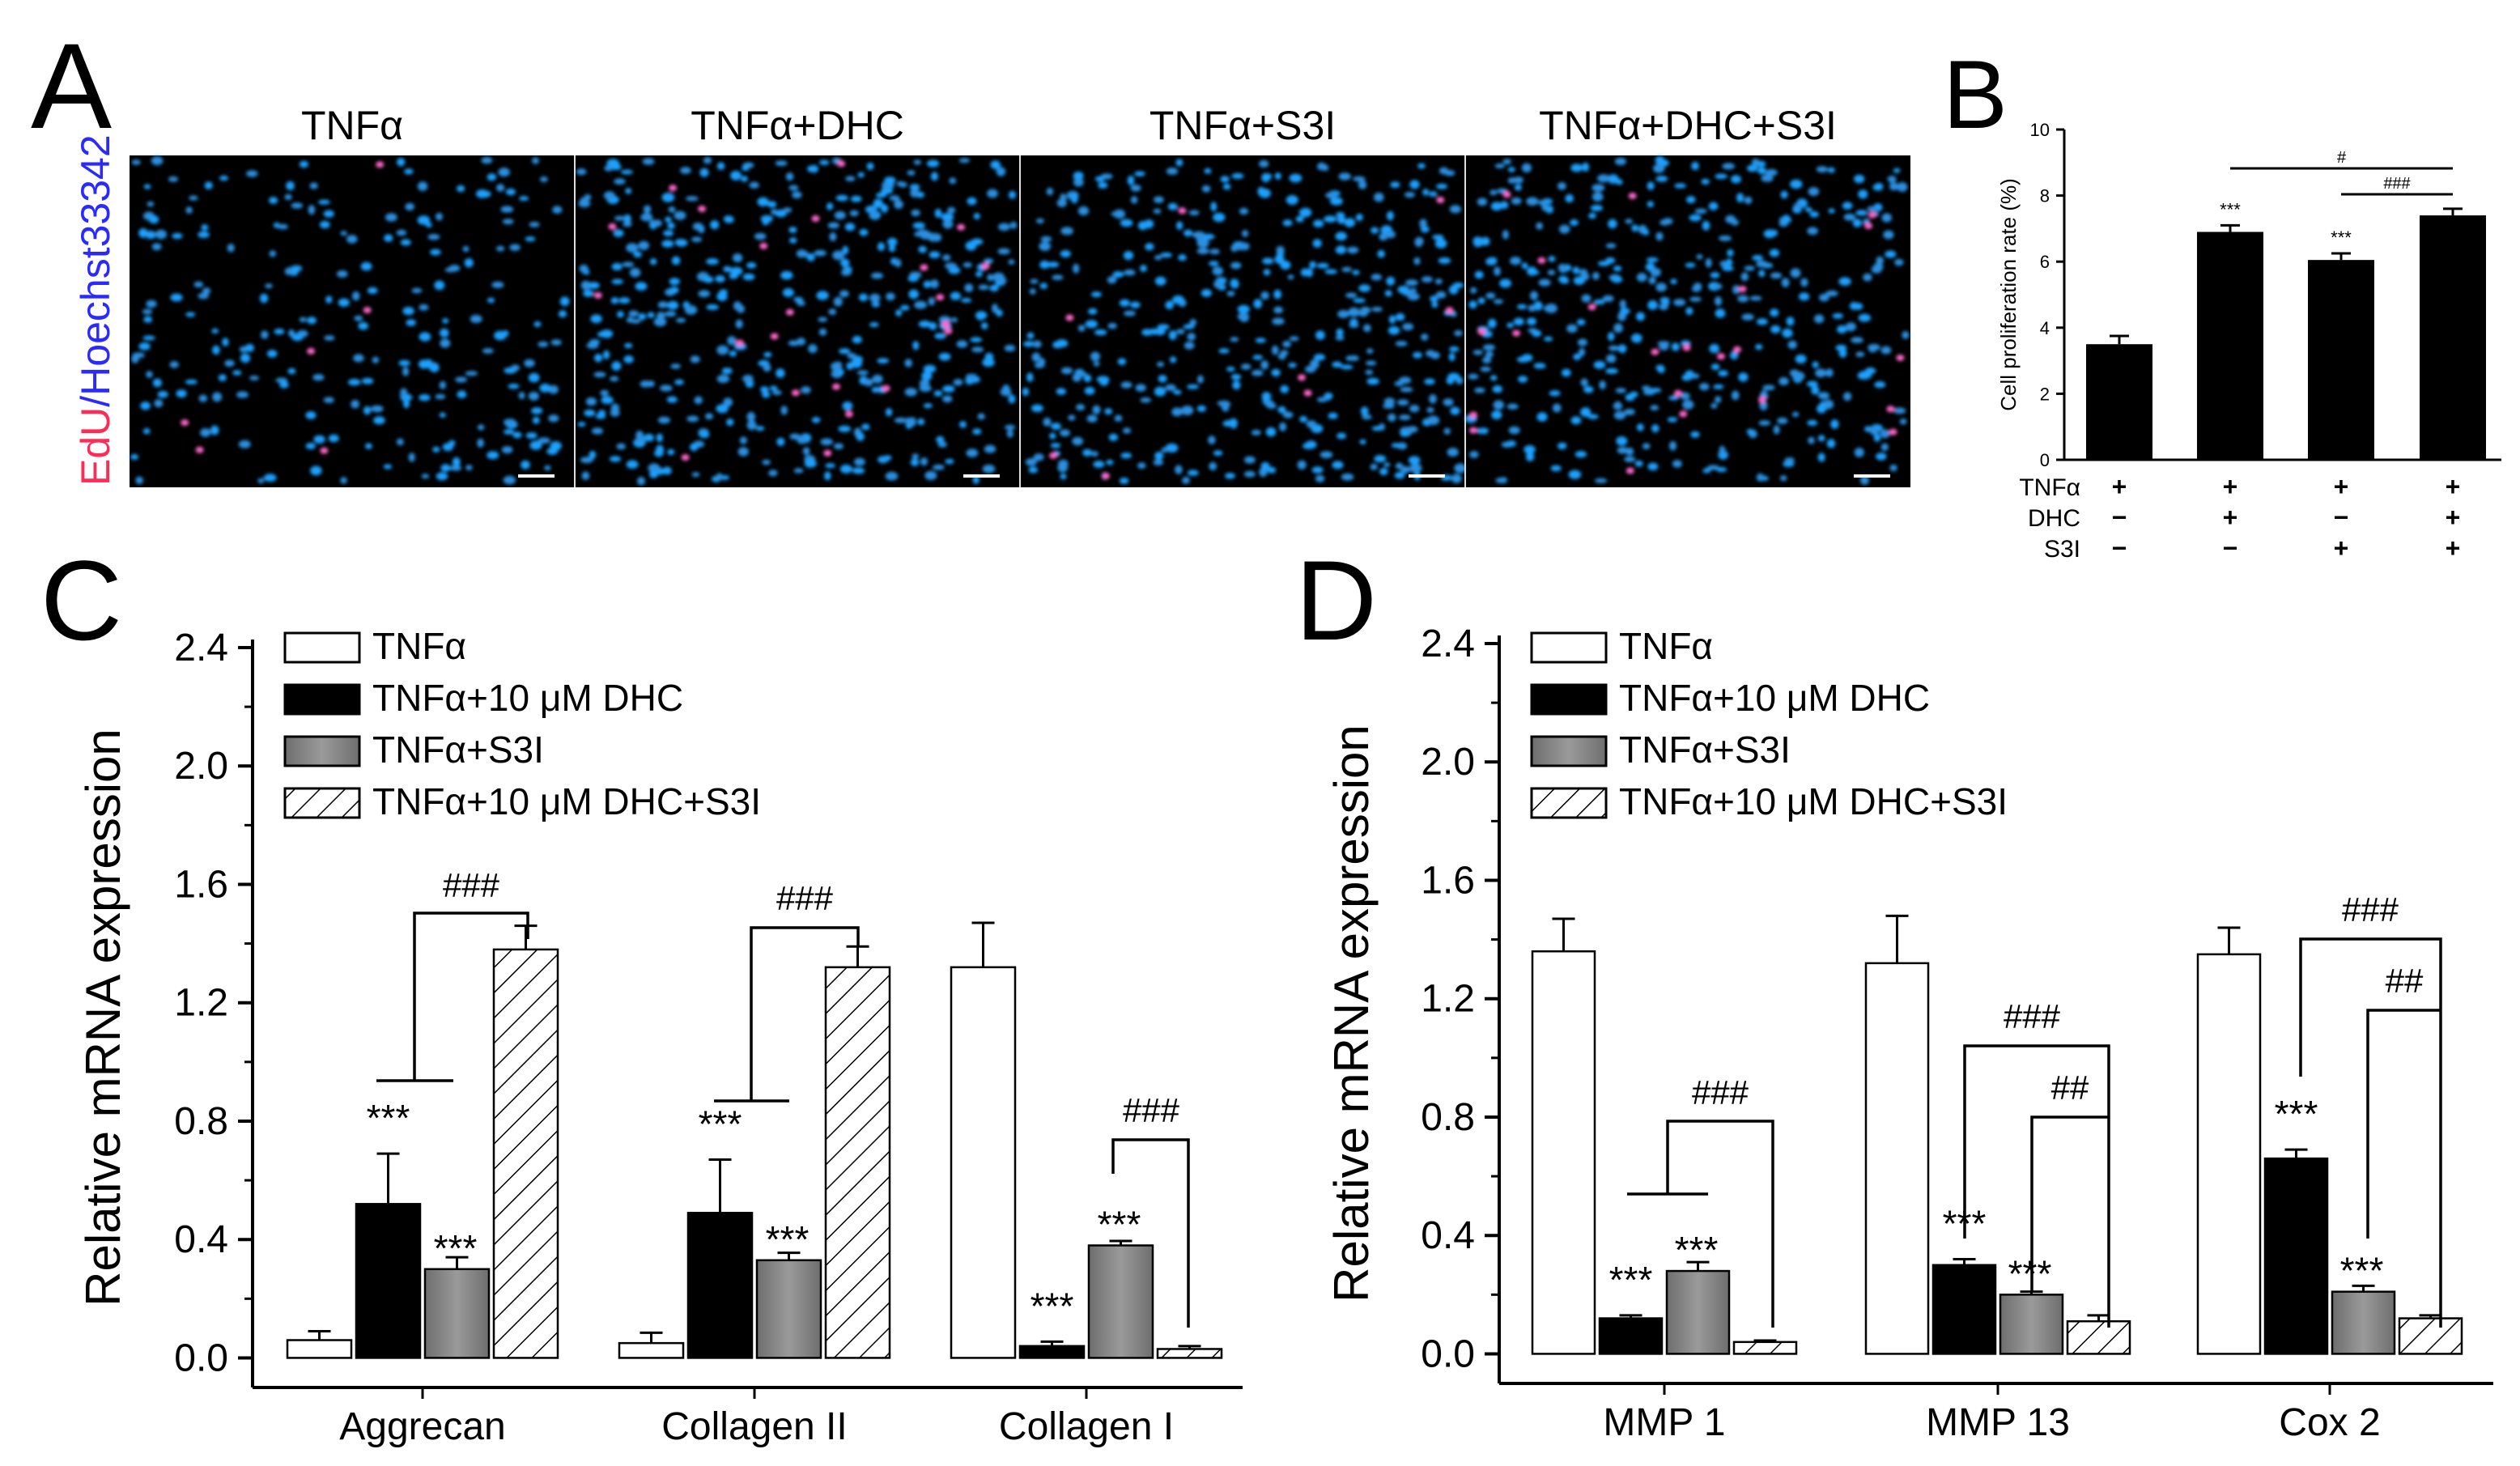  What do you see at coordinates (2045, 460) in the screenshot?
I see `y-tick-label: 0` at bounding box center [2045, 460].